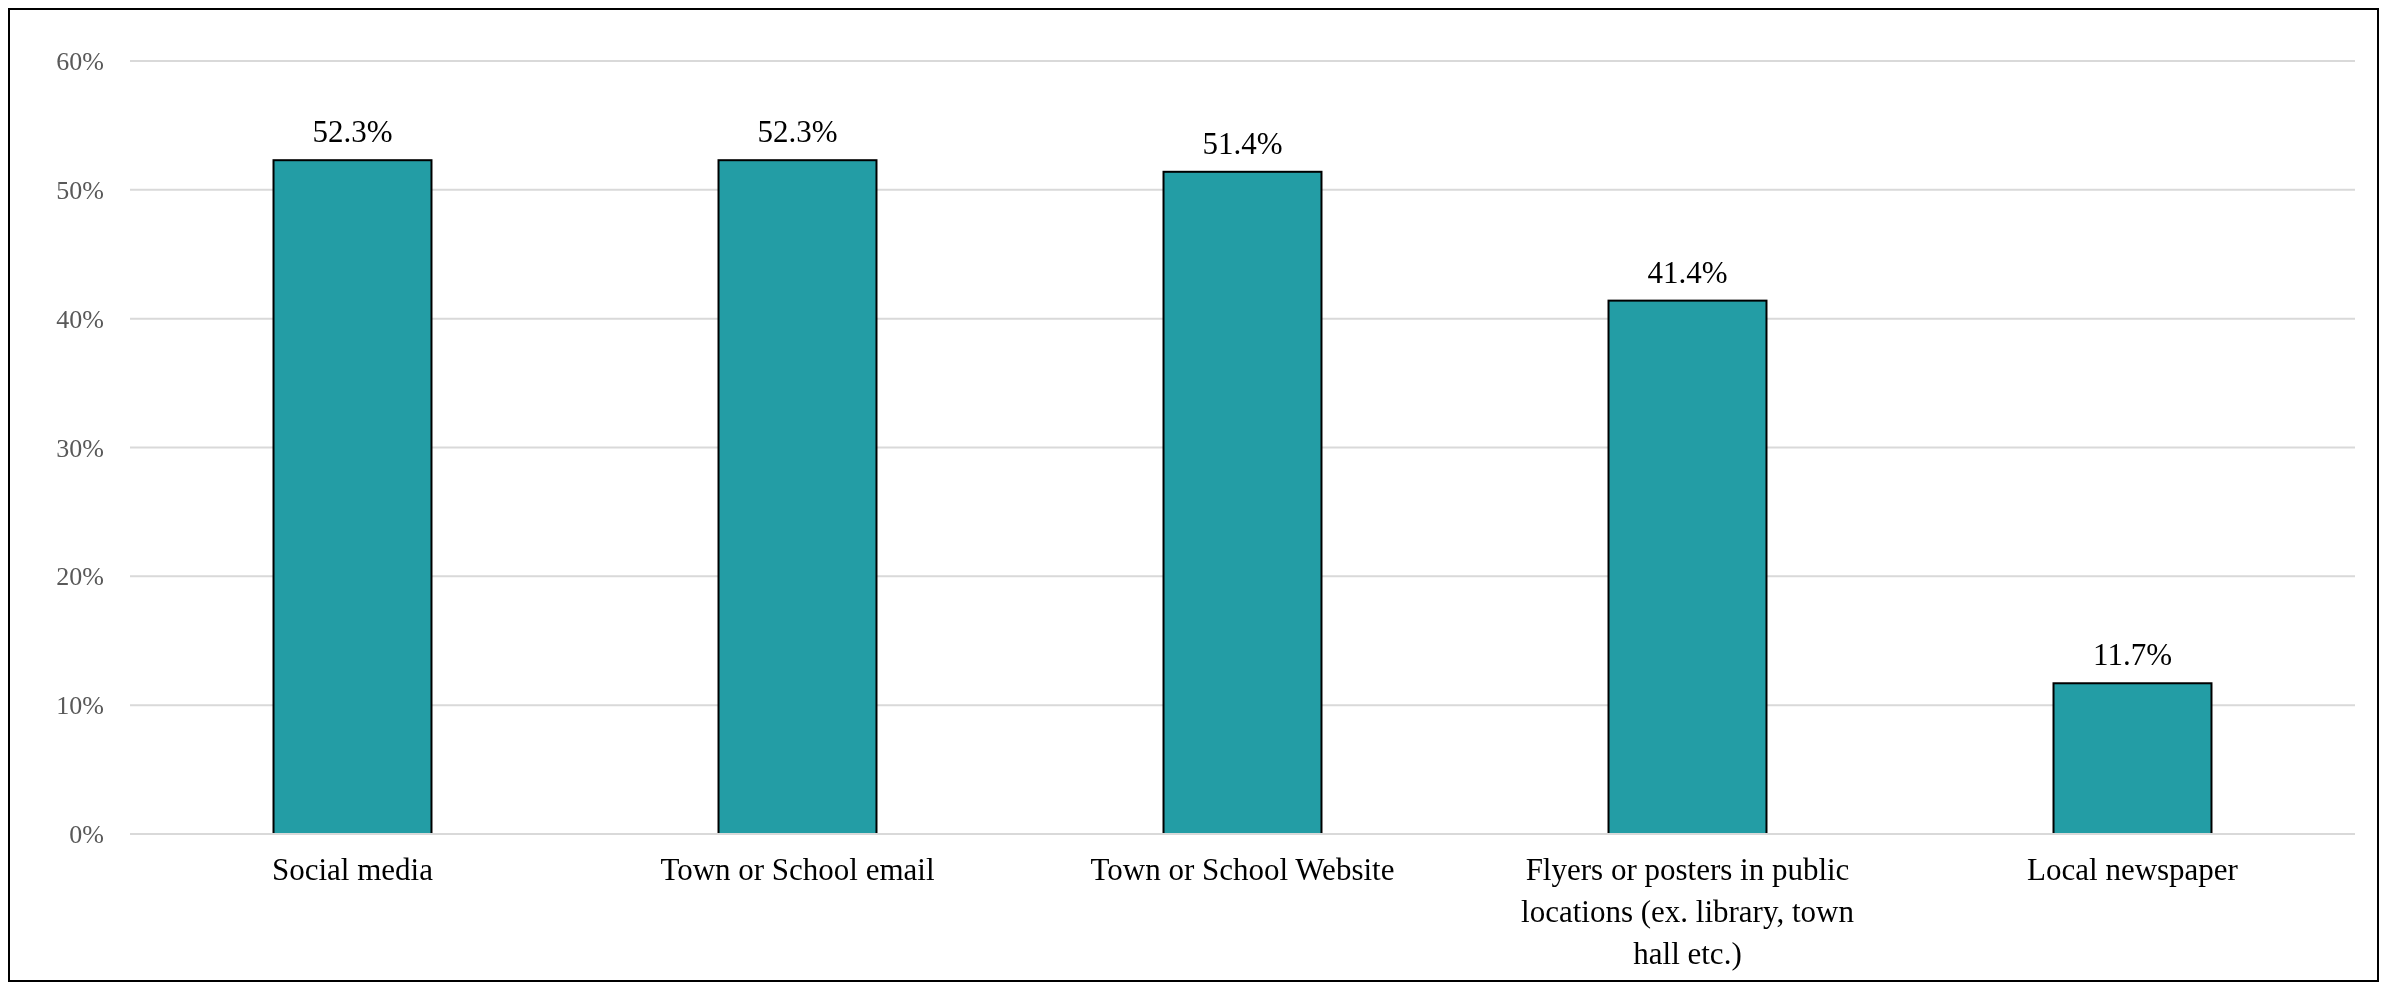 The height and width of the screenshot is (990, 2387). Describe the element at coordinates (2132, 655) in the screenshot. I see `data-label: 11.7%` at that location.